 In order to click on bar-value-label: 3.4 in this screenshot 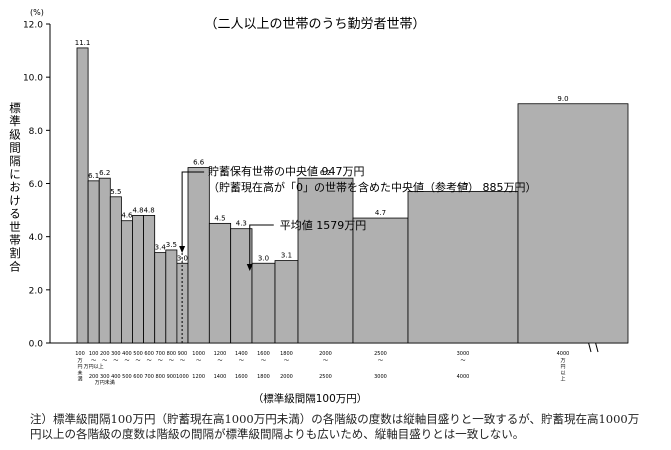, I will do `click(161, 248)`.